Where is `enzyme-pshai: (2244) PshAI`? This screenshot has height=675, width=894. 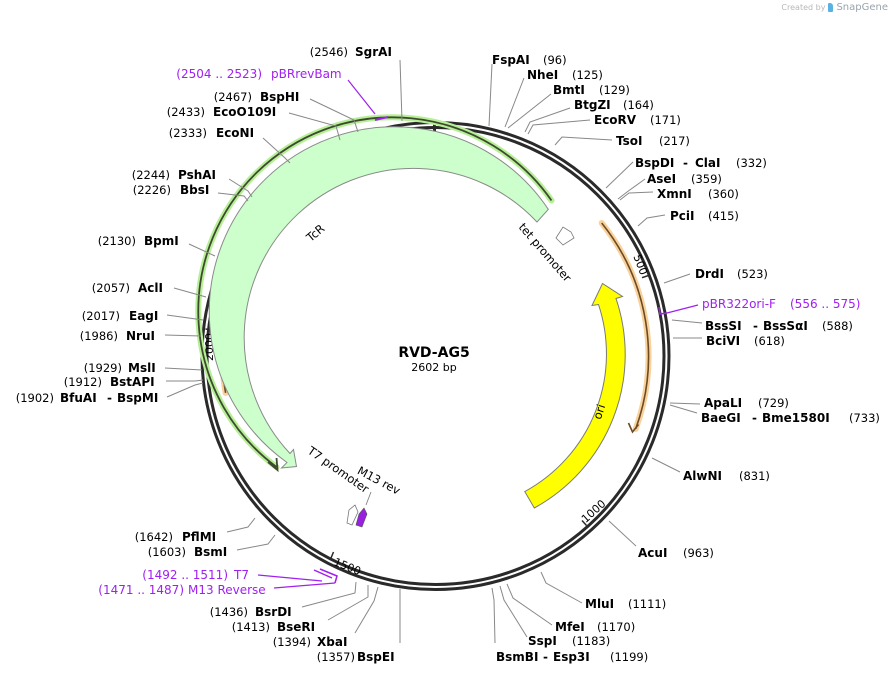
enzyme-pshai: (2244) PshAI is located at coordinates (192, 183).